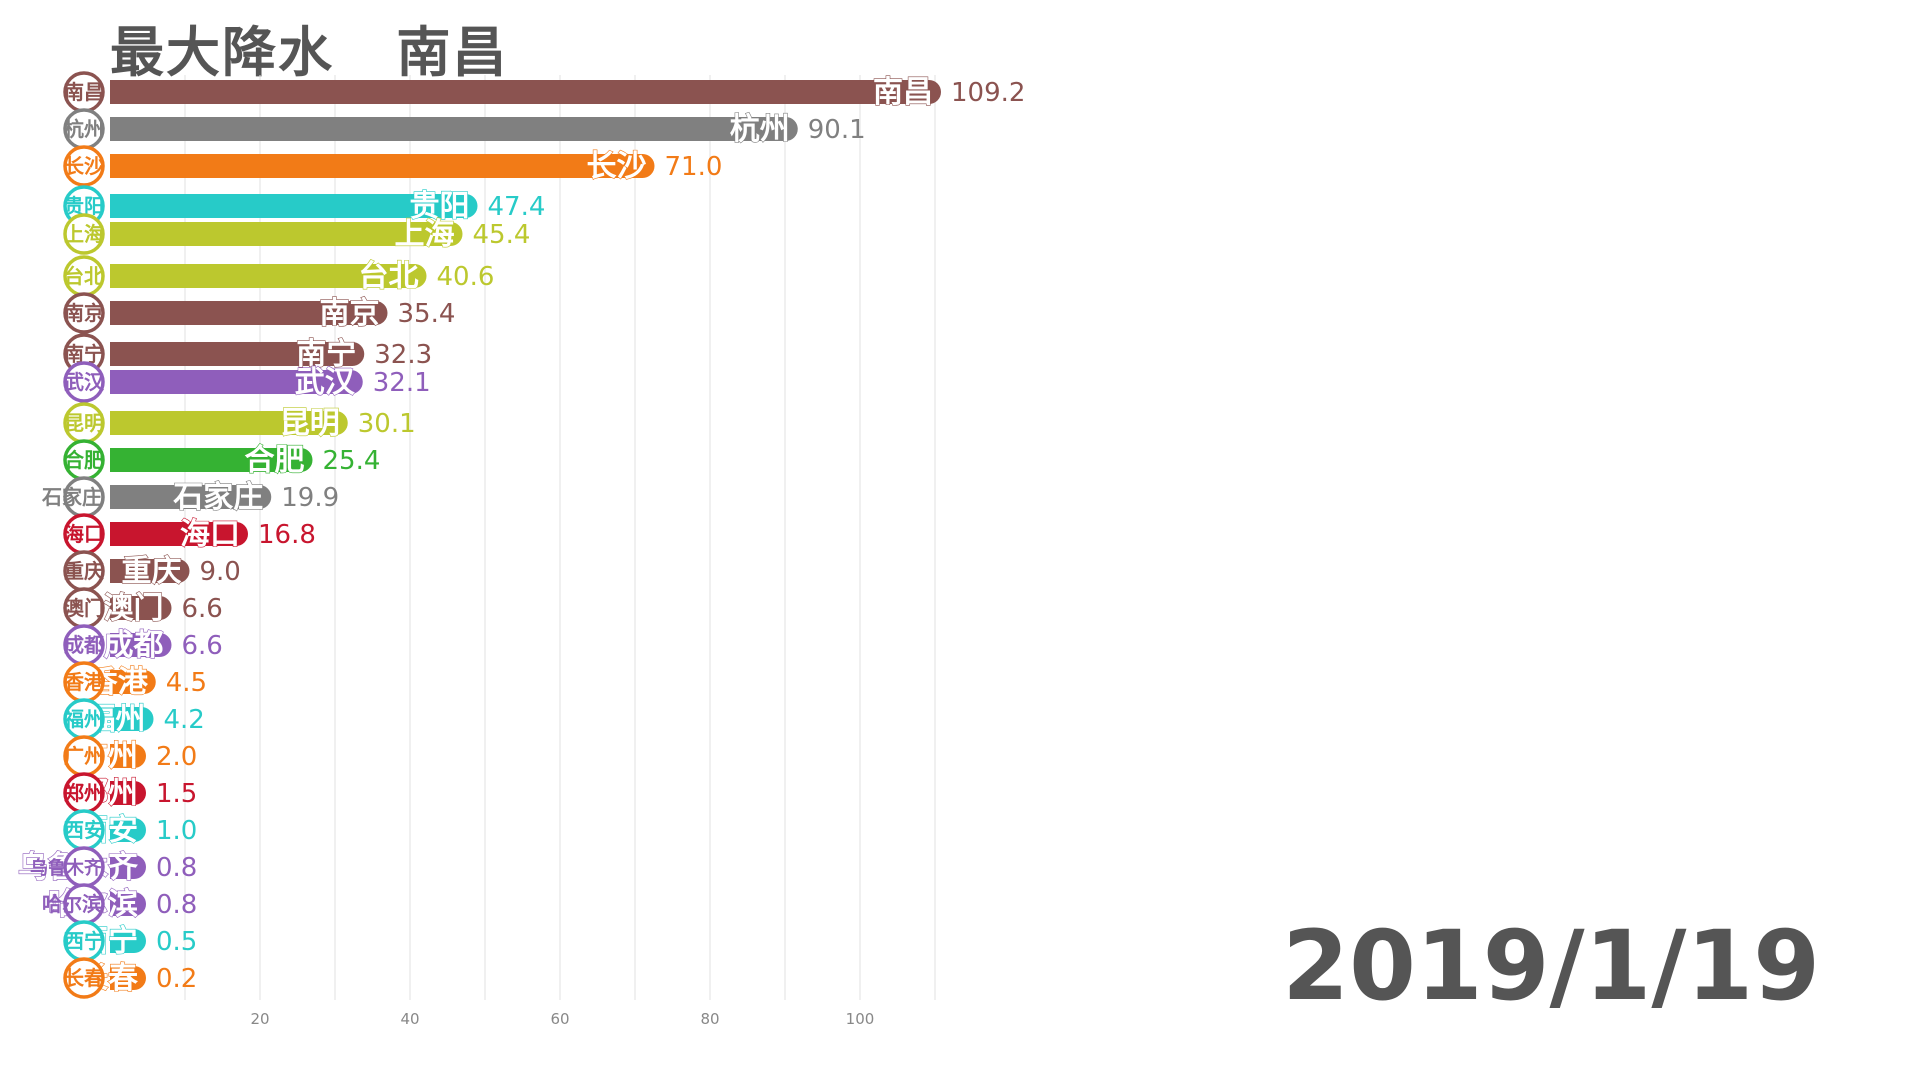 This screenshot has width=1920, height=1080. I want to click on bar-row: 郑州 1.5郑州, so click(130, 793).